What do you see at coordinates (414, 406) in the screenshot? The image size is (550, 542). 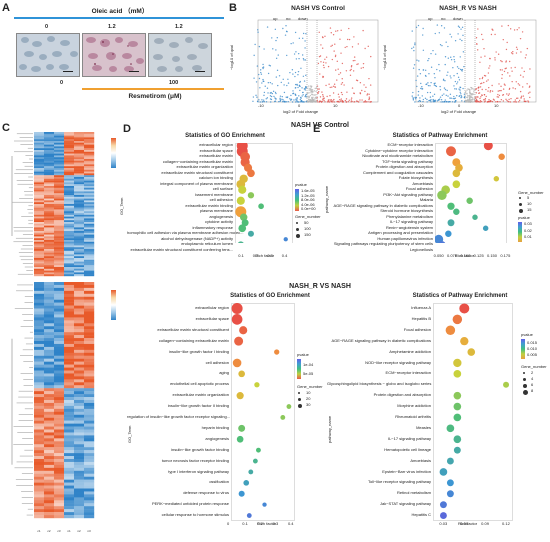 I see `g-term-label: Morphine addiction` at bounding box center [414, 406].